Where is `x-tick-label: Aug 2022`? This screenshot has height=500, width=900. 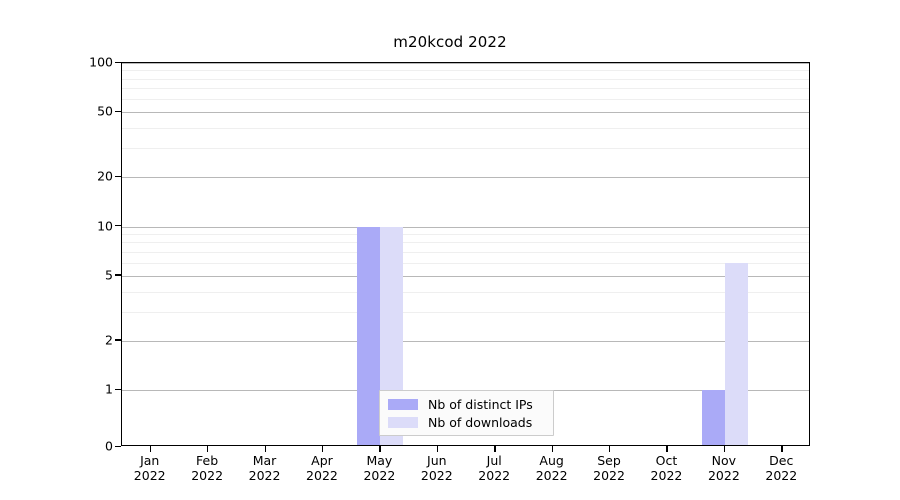
x-tick-label: Aug 2022 is located at coordinates (552, 468).